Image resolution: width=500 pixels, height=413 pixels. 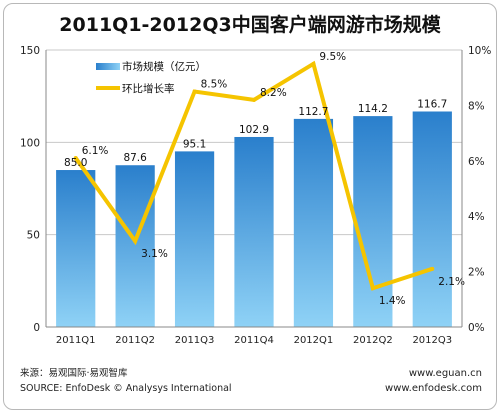 I want to click on bar-2012Q3, so click(x=432, y=219).